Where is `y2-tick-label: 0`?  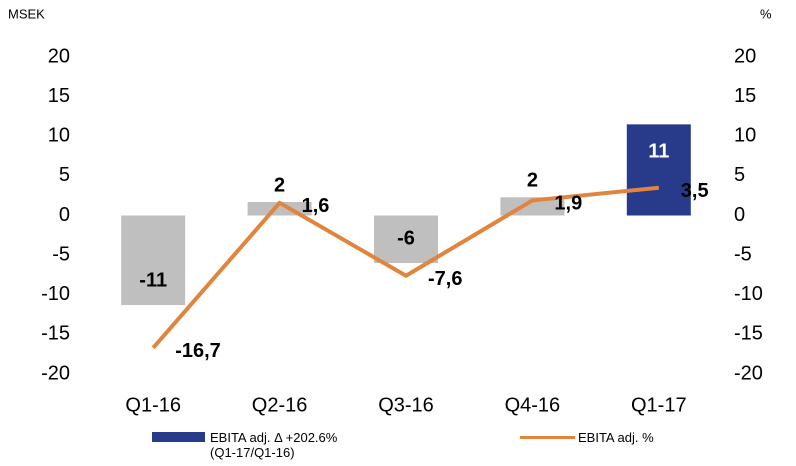
y2-tick-label: 0 is located at coordinates (739, 215).